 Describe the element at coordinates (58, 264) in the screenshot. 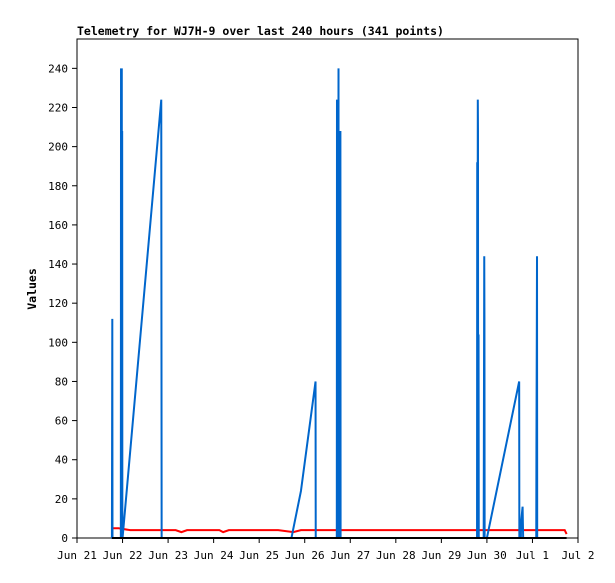

I see `y-tick-label: 140` at that location.